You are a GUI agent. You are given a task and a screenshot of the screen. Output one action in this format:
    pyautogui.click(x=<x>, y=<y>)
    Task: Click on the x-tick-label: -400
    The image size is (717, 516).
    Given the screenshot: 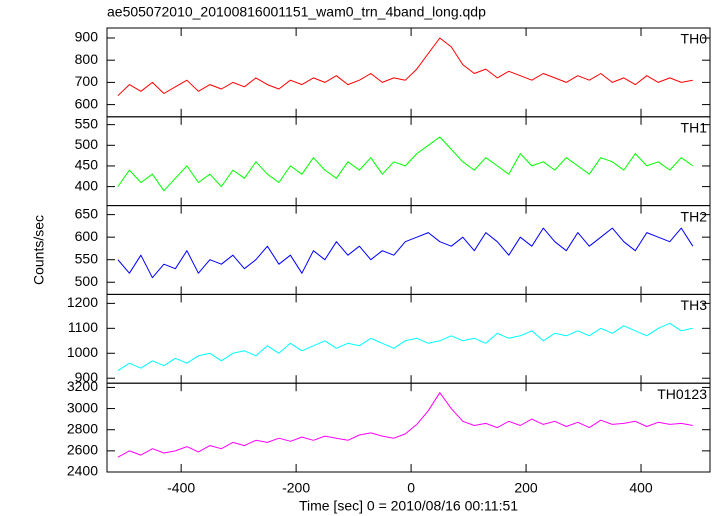 What is the action you would take?
    pyautogui.click(x=181, y=488)
    